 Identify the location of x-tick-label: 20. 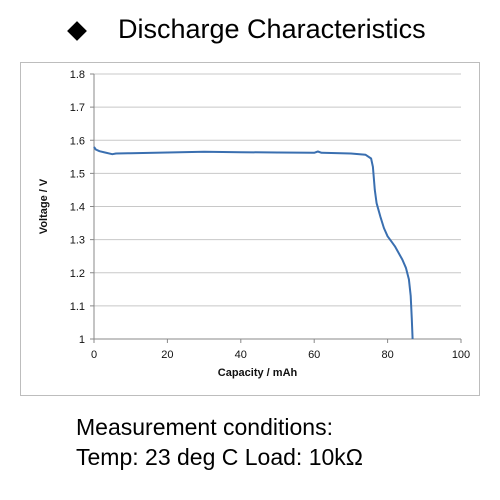
(167, 355).